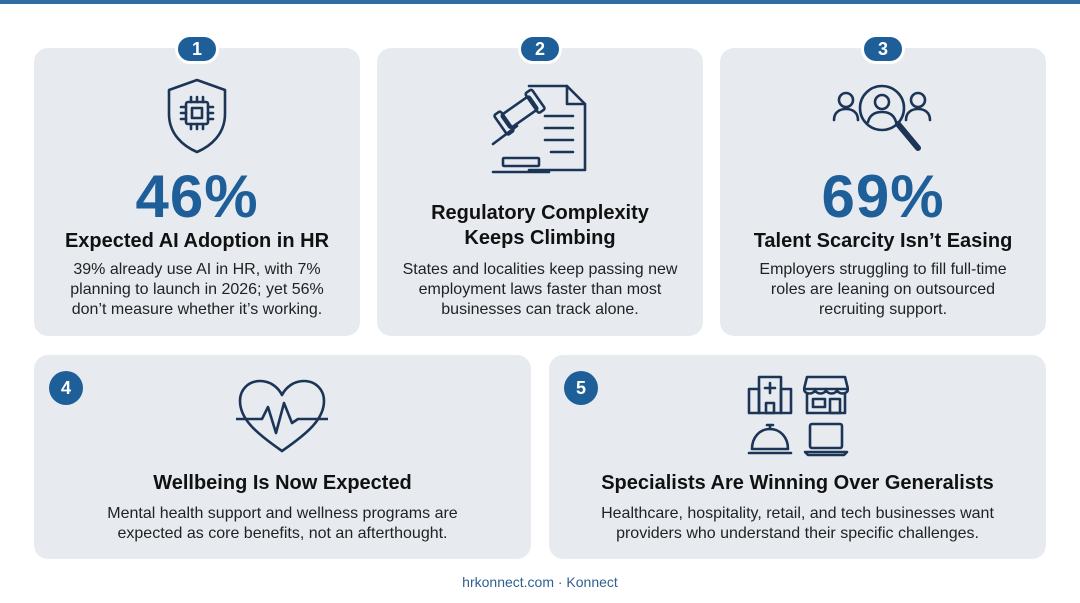 This screenshot has width=1080, height=603. Describe the element at coordinates (540, 2) in the screenshot. I see `top-accent-bar` at that location.